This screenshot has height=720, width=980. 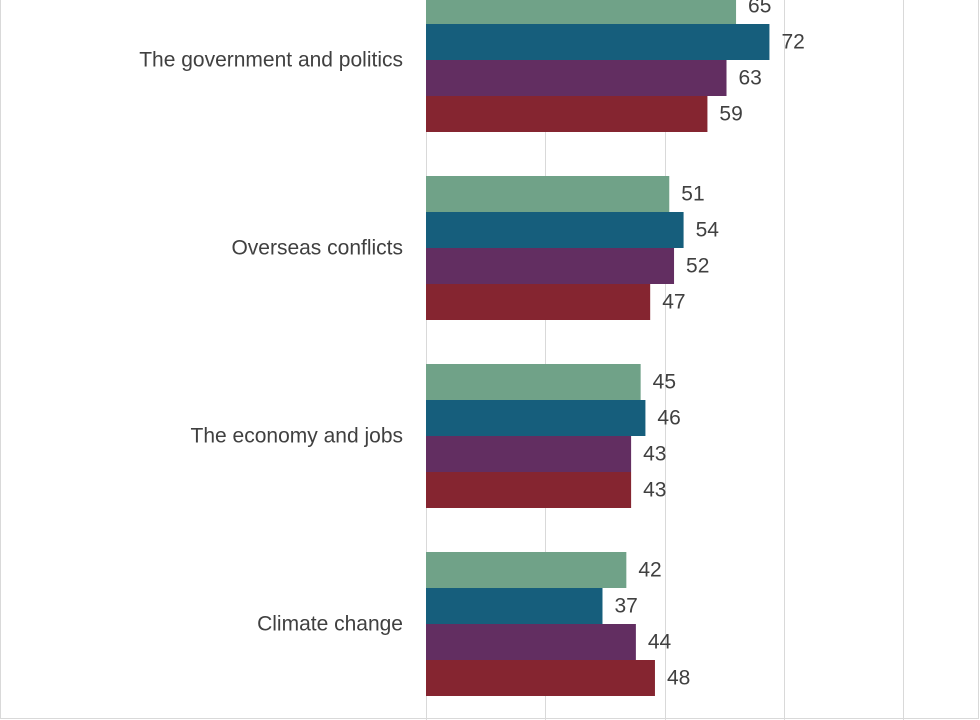 What do you see at coordinates (625, 606) in the screenshot?
I see `value-label: 37` at bounding box center [625, 606].